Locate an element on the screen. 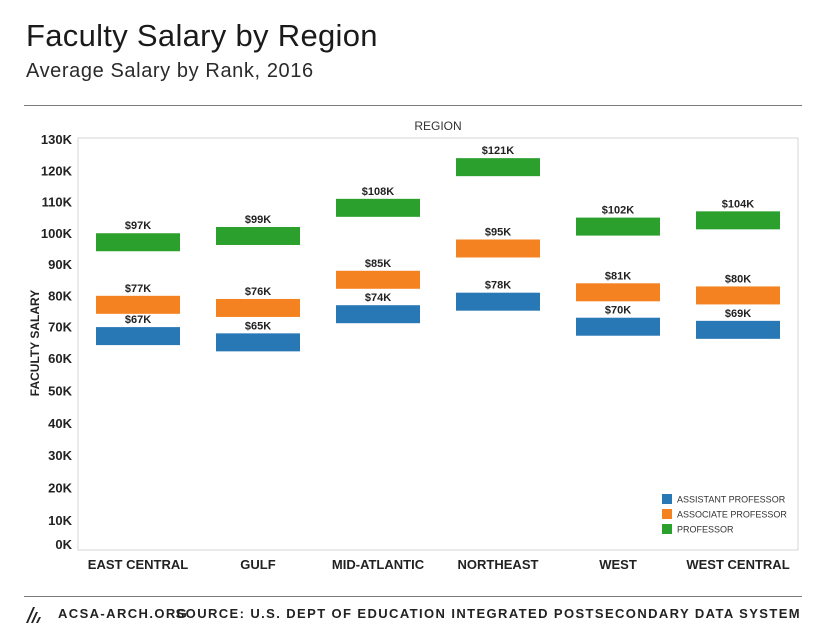  page-subtitle: Average Salary by Rank, 2016 is located at coordinates (170, 71).